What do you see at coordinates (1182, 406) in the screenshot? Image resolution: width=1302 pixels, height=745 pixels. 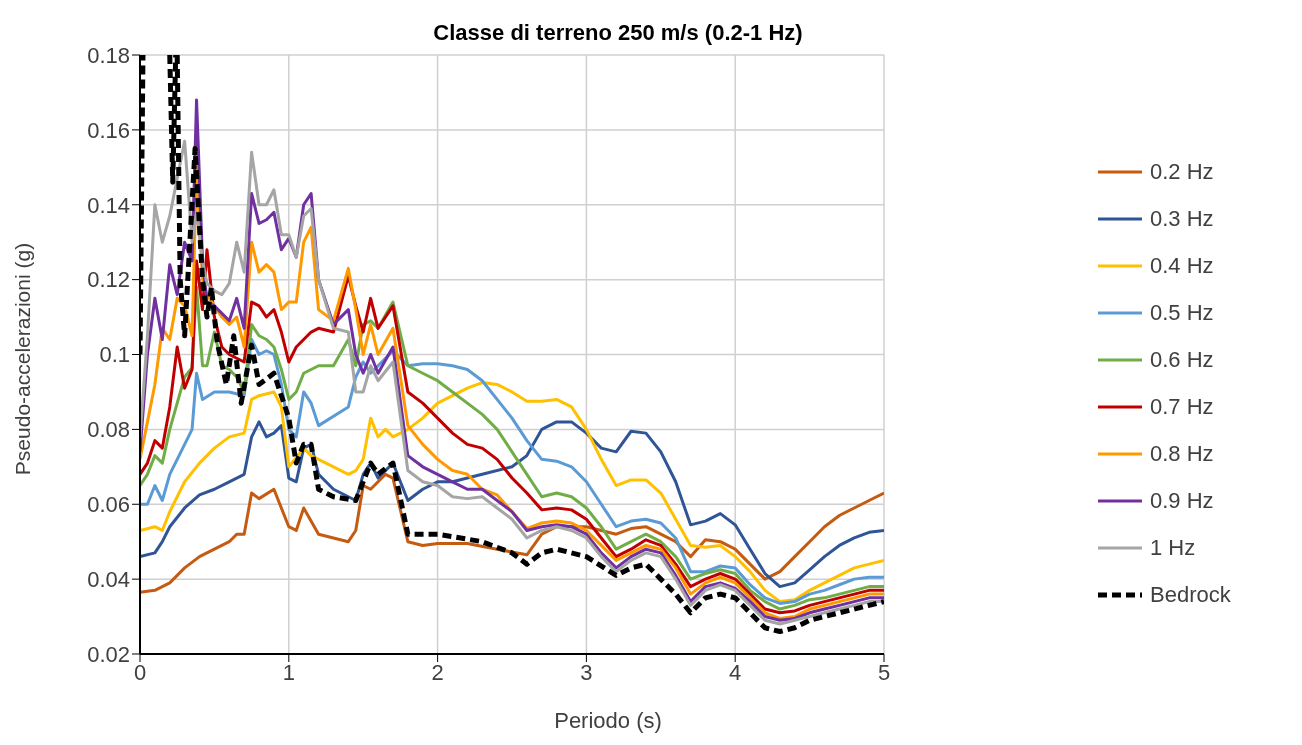 I see `legend-label: 0.7 Hz` at bounding box center [1182, 406].